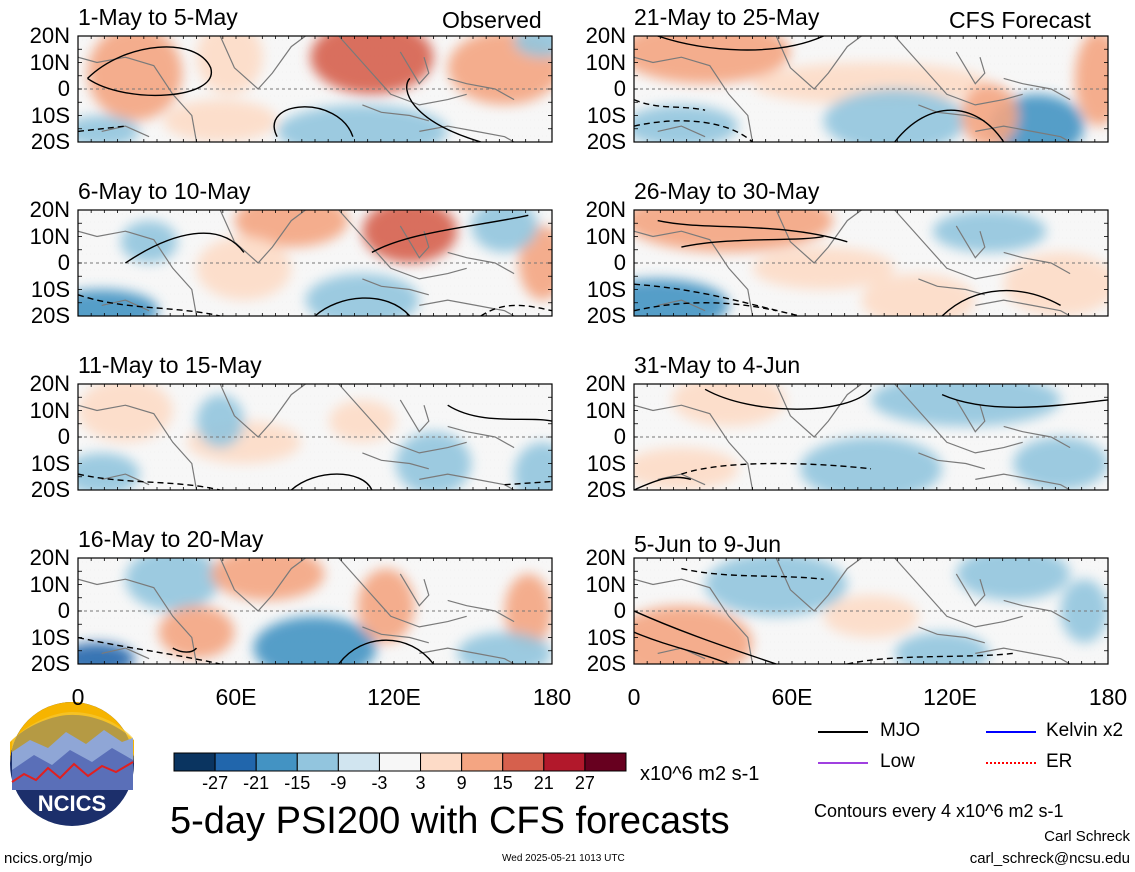 The width and height of the screenshot is (1135, 872). Describe the element at coordinates (420, 783) in the screenshot. I see `colorbar-label: 3` at that location.